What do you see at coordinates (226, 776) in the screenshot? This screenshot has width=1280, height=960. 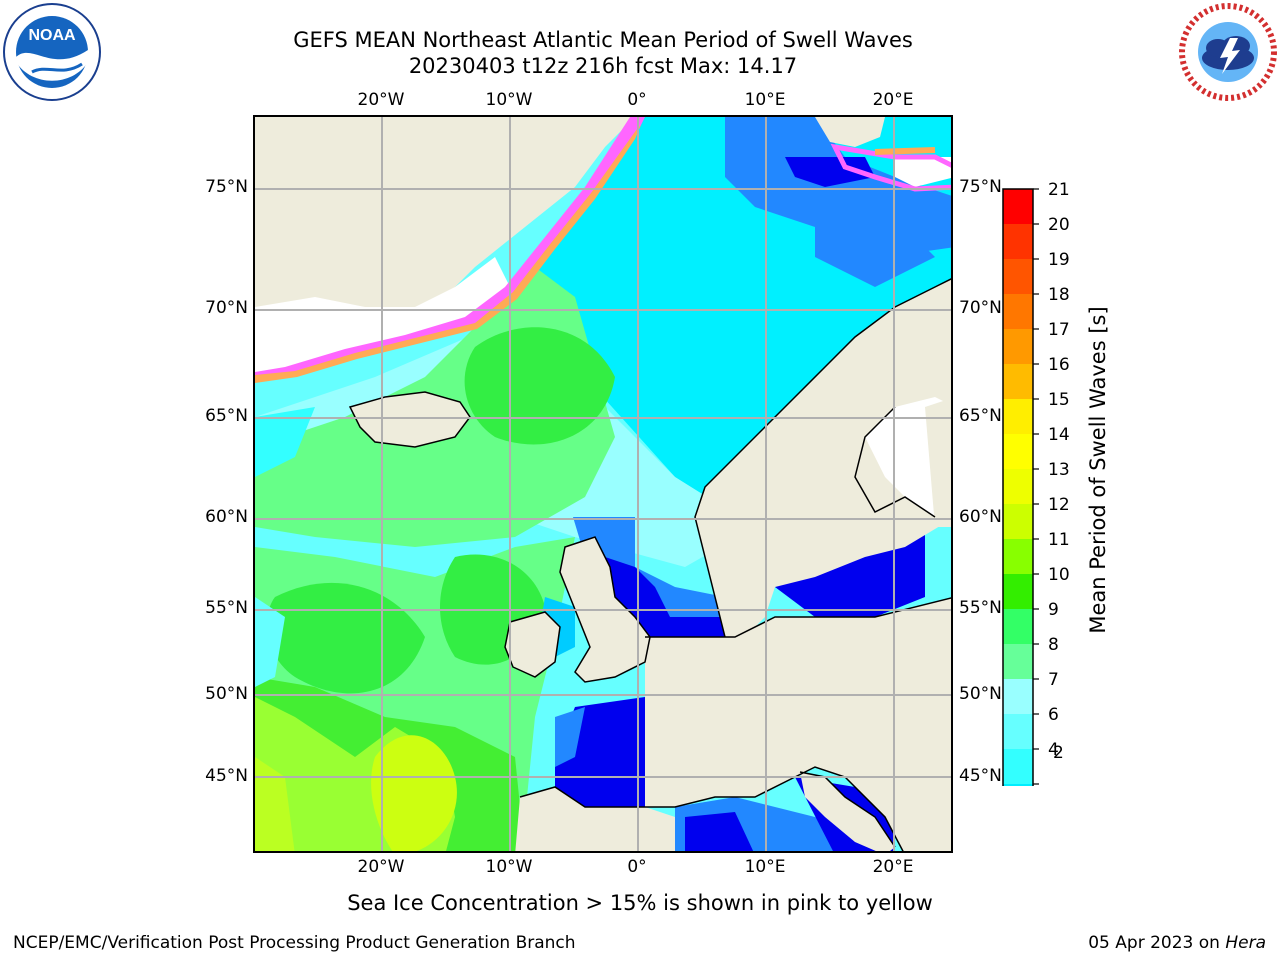 I see `lat-label-left-45n: 45°N` at bounding box center [226, 776].